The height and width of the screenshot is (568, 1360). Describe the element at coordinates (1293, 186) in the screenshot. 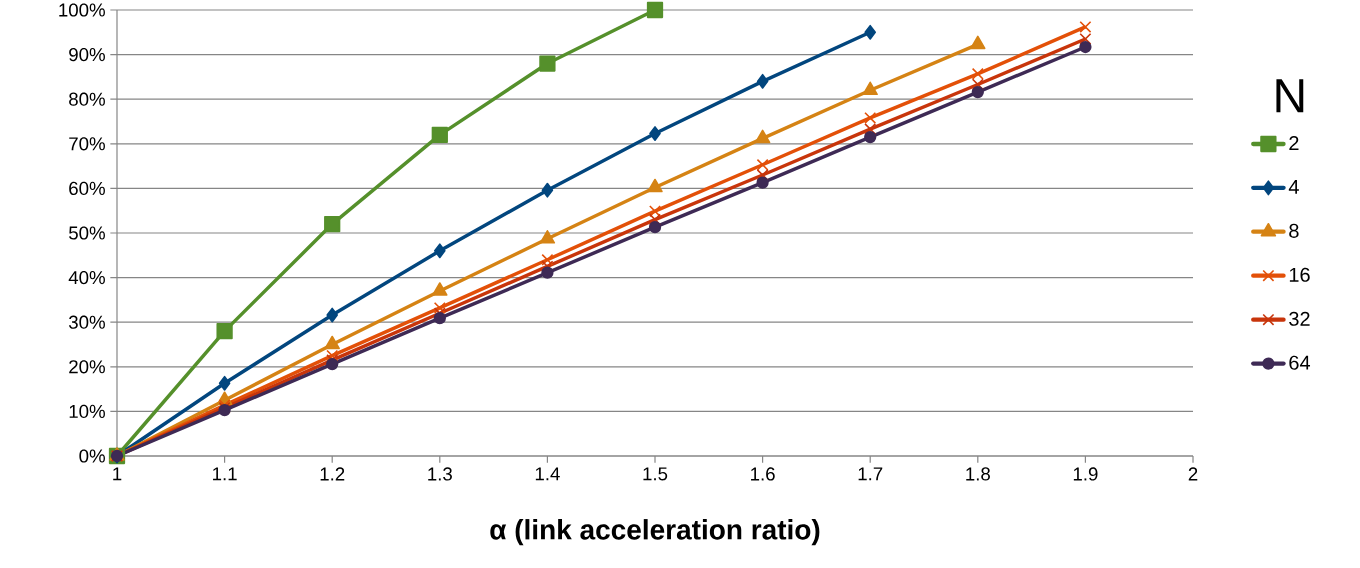

I see `legend-label: 4` at that location.